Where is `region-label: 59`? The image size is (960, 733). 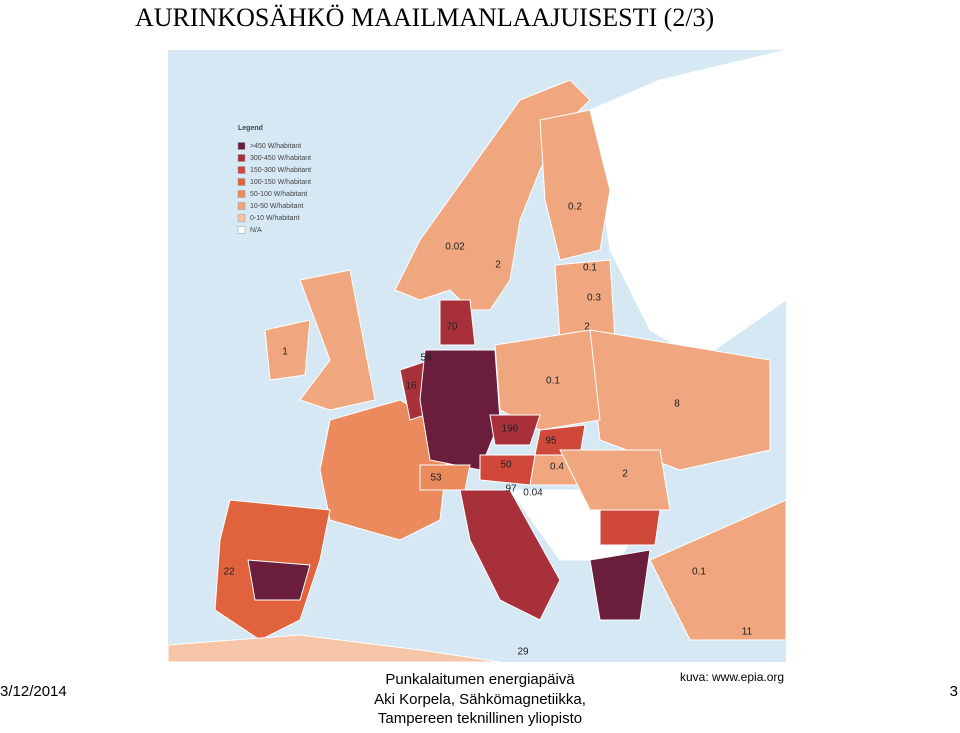
region-label: 59 is located at coordinates (426, 358).